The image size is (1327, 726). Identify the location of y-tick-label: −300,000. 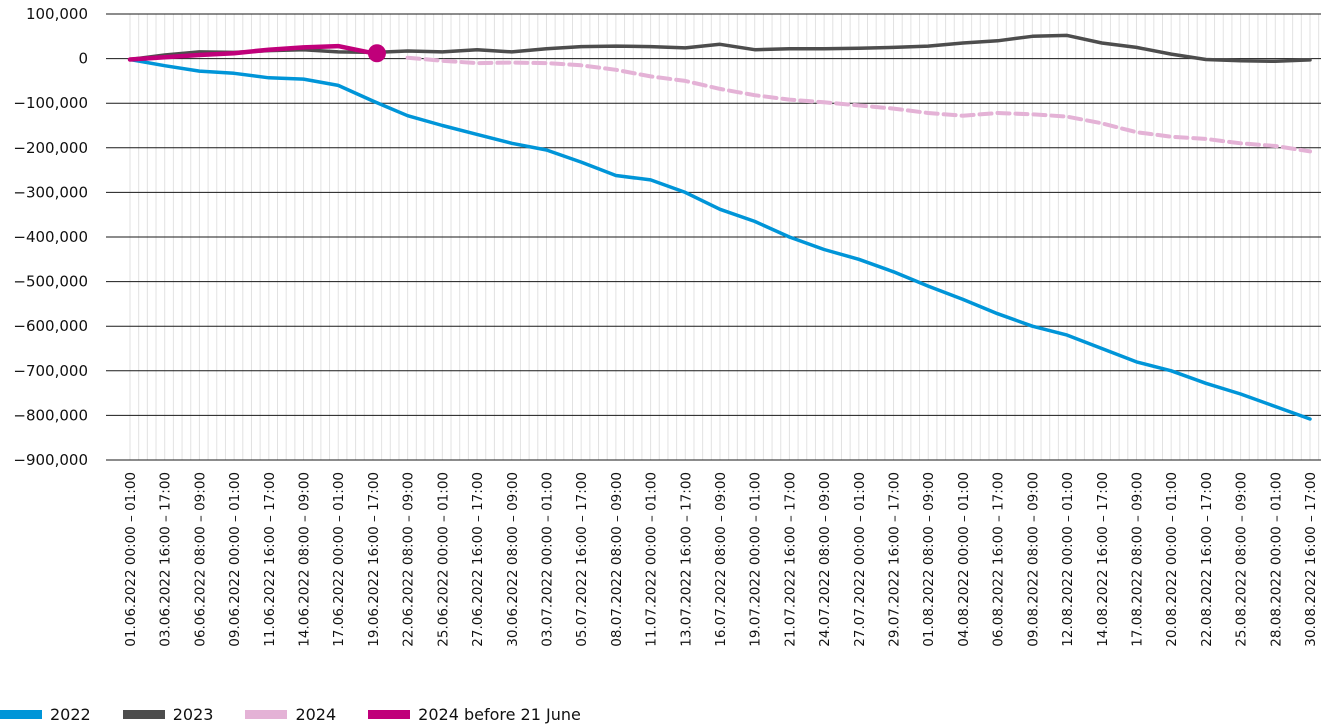
(50, 192).